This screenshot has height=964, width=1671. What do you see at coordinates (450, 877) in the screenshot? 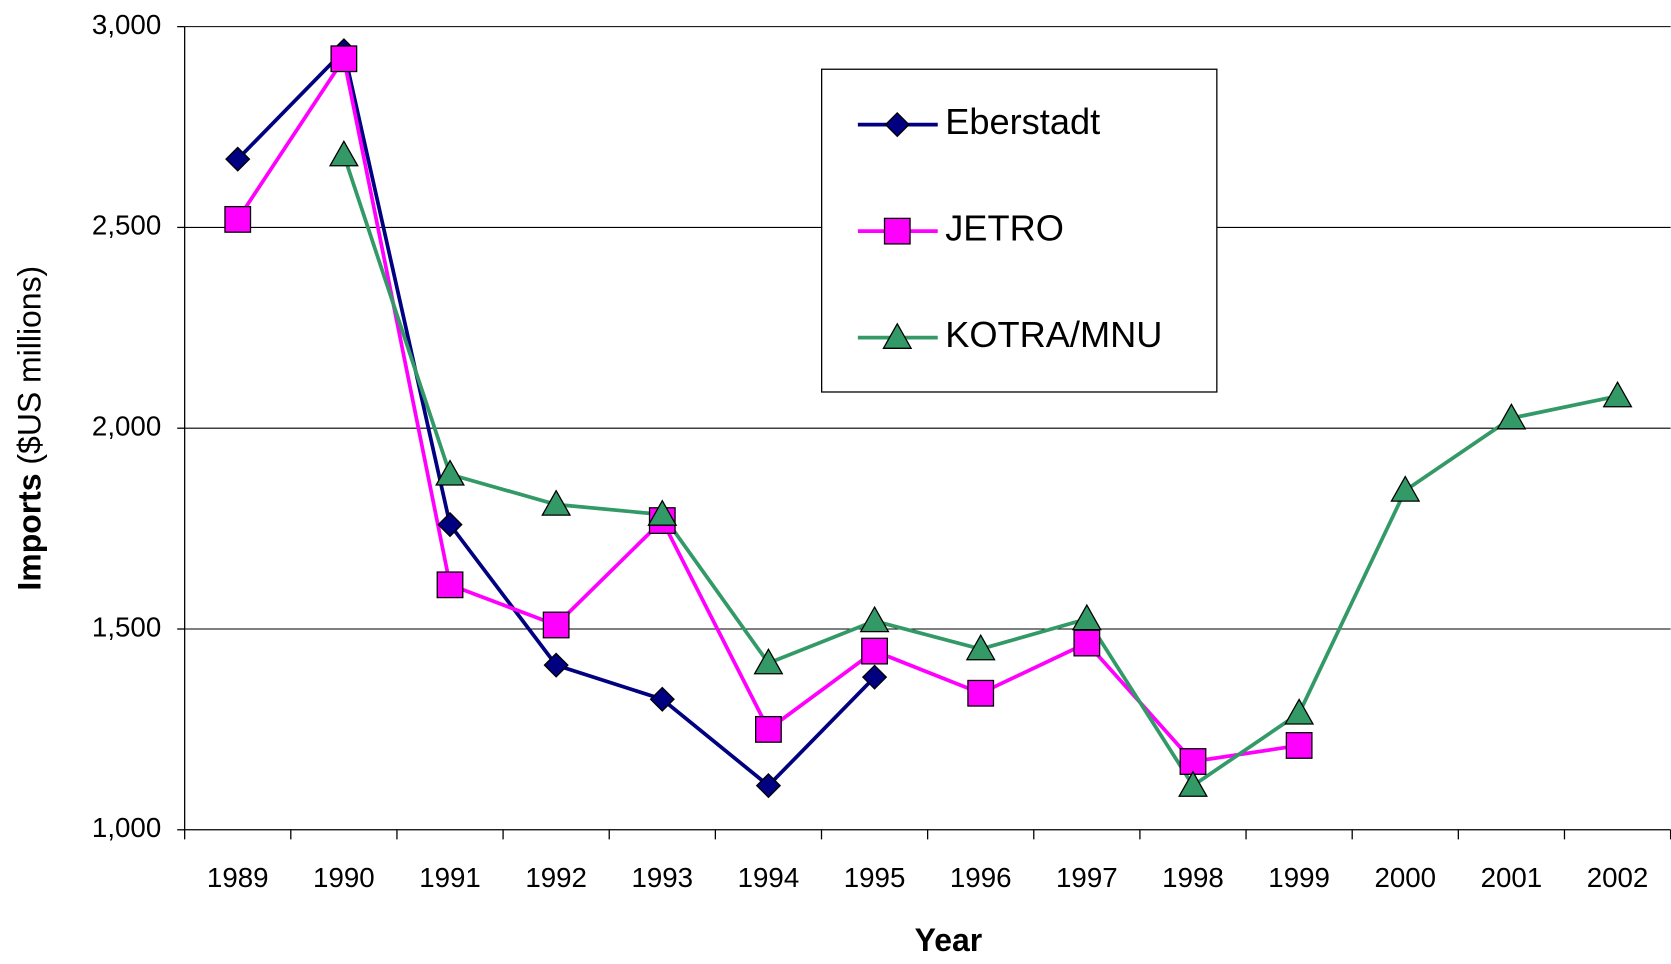
I see `x-tick-label: 1991` at bounding box center [450, 877].